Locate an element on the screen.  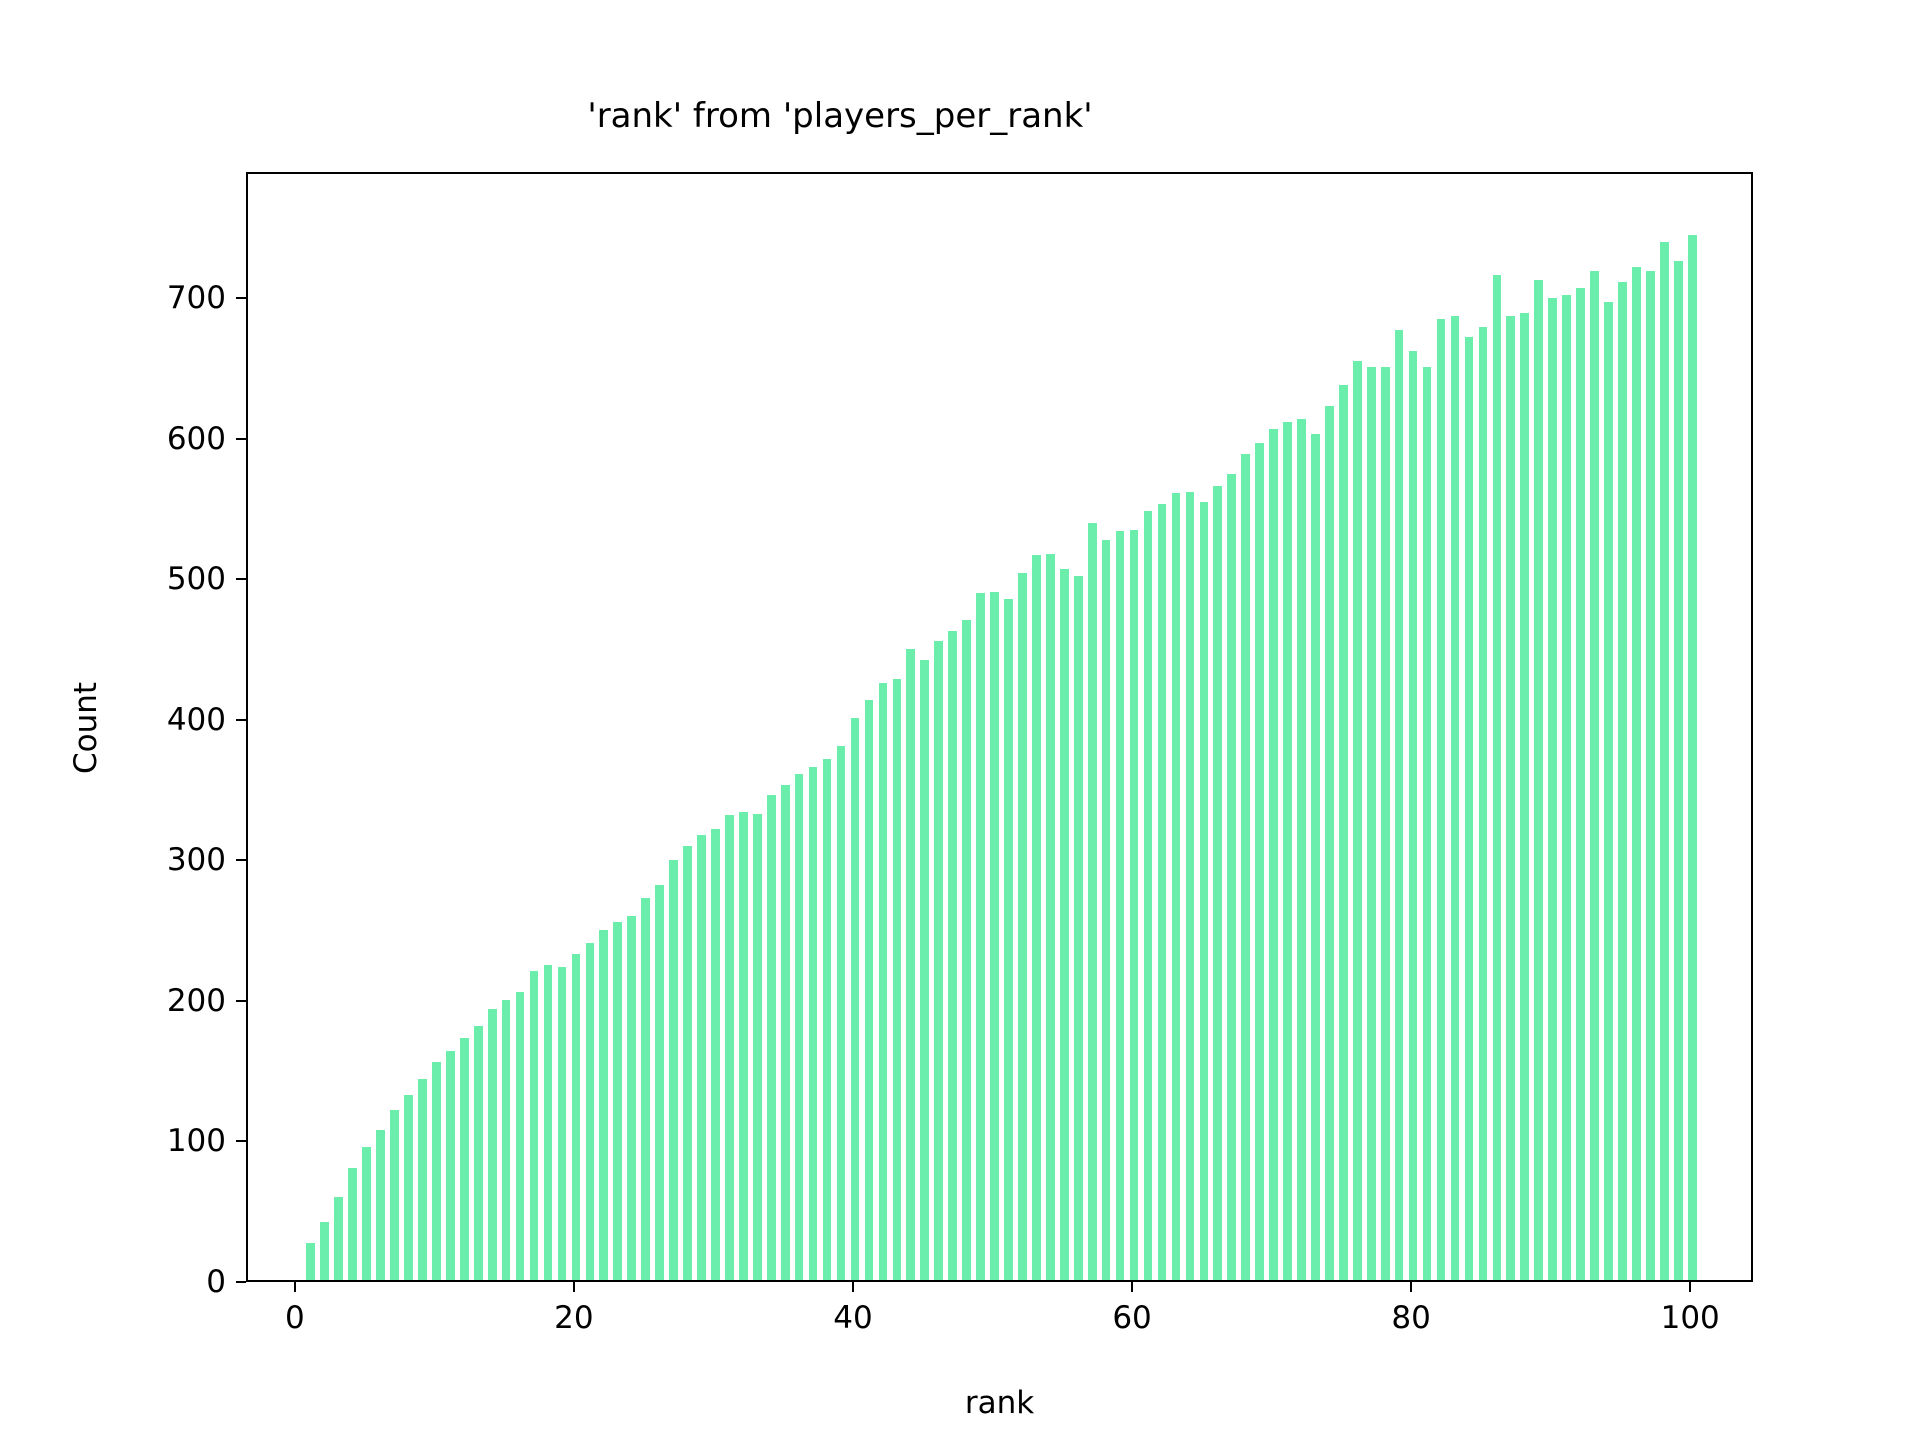
x-axis-tick-label: 60 is located at coordinates (1132, 1318).